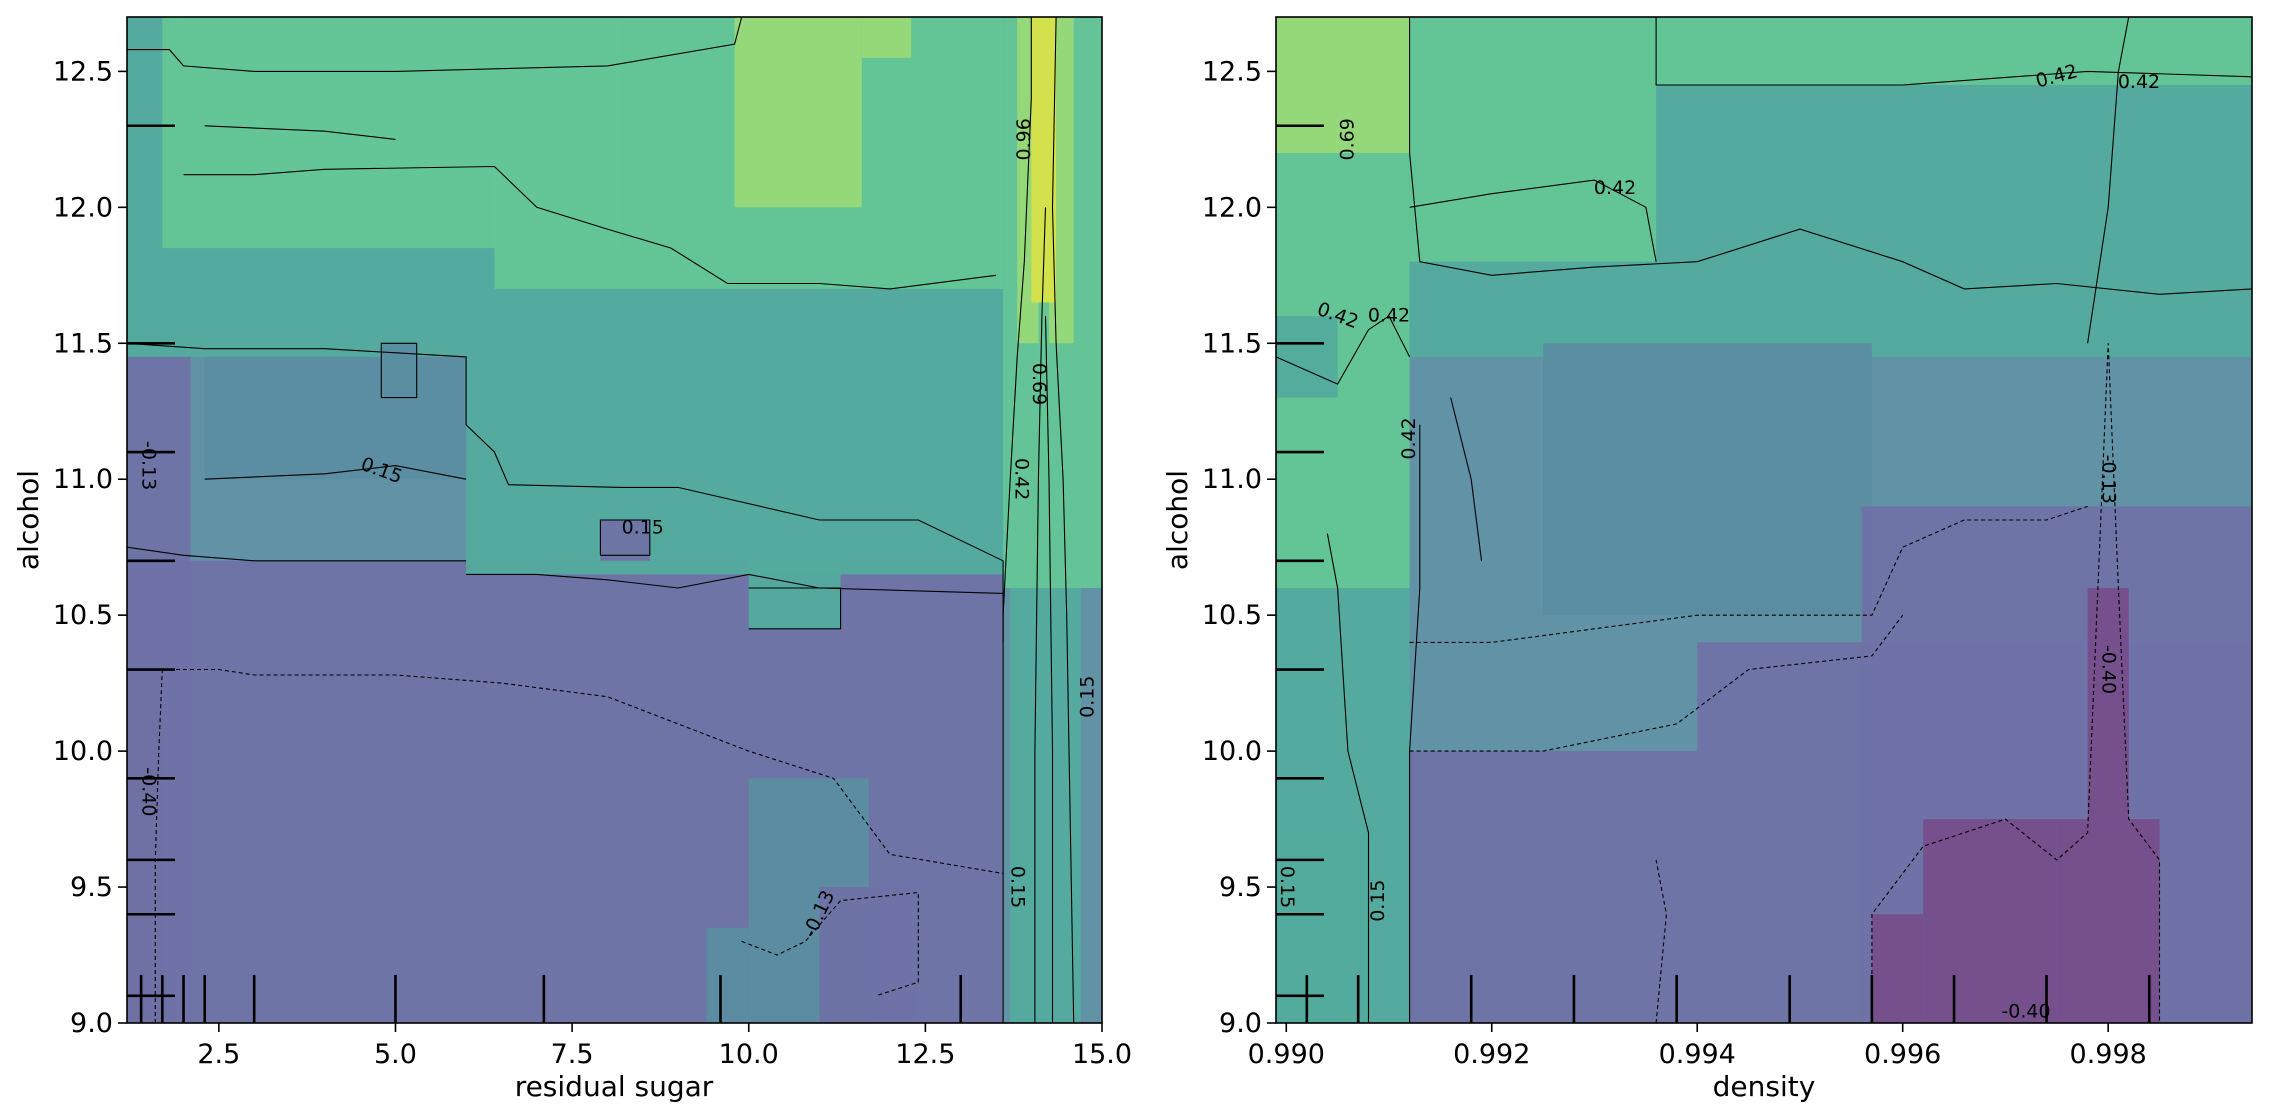 This screenshot has width=2269, height=1116. Describe the element at coordinates (614, 1086) in the screenshot. I see `x-axis-label: residual sugar` at that location.